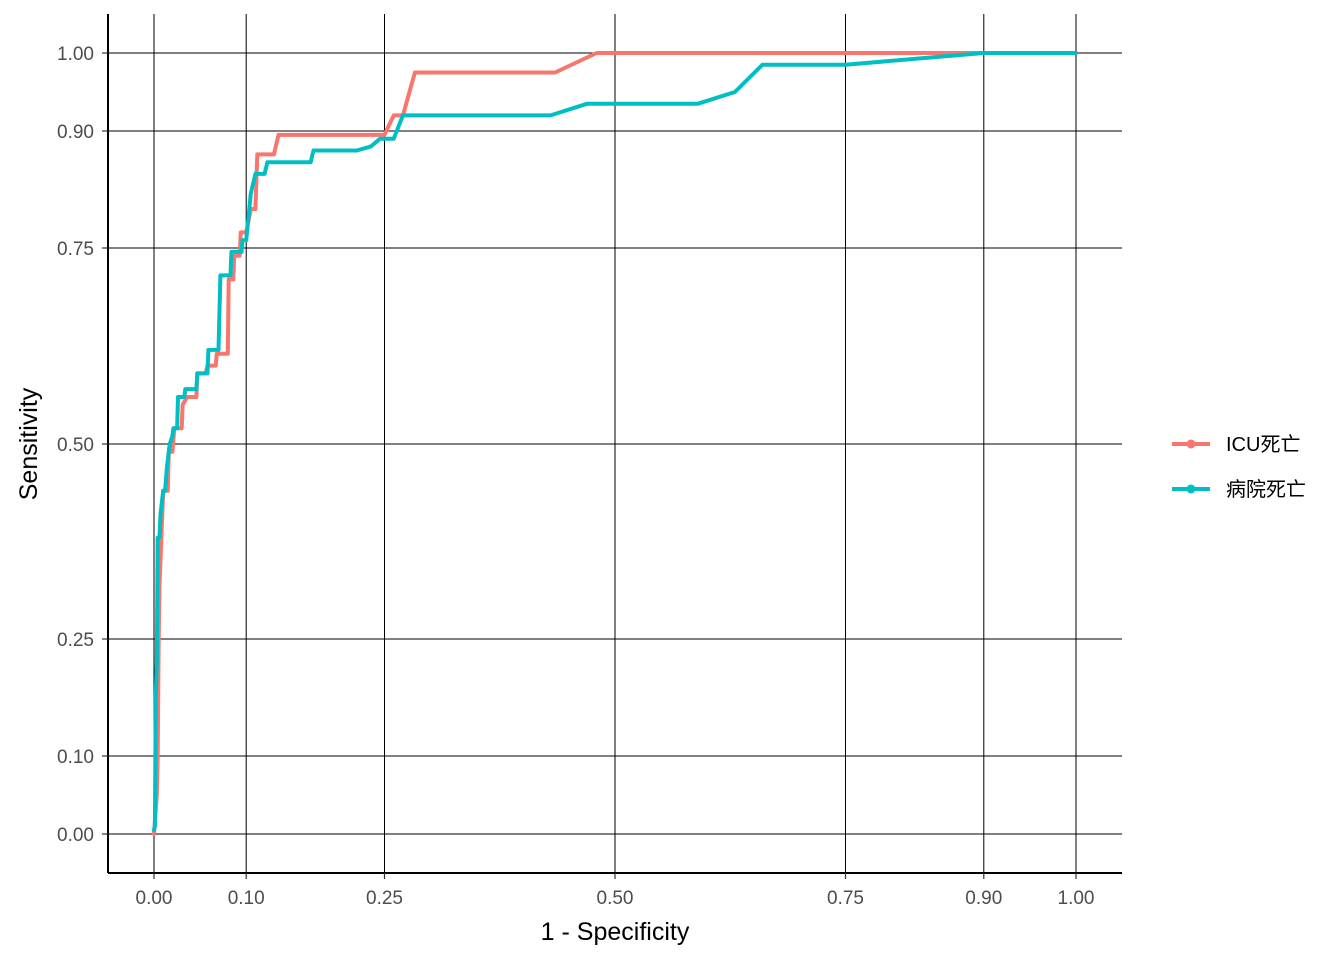 This screenshot has width=1344, height=960. What do you see at coordinates (615, 898) in the screenshot?
I see `x-tick-label-3: 0.50` at bounding box center [615, 898].